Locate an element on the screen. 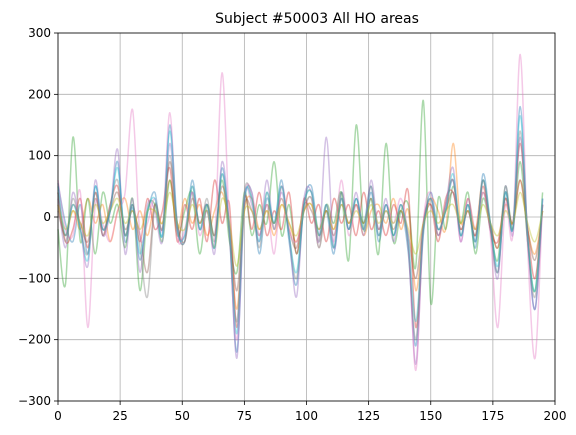 The width and height of the screenshot is (576, 435). x-tick-label: 100 is located at coordinates (306, 416).